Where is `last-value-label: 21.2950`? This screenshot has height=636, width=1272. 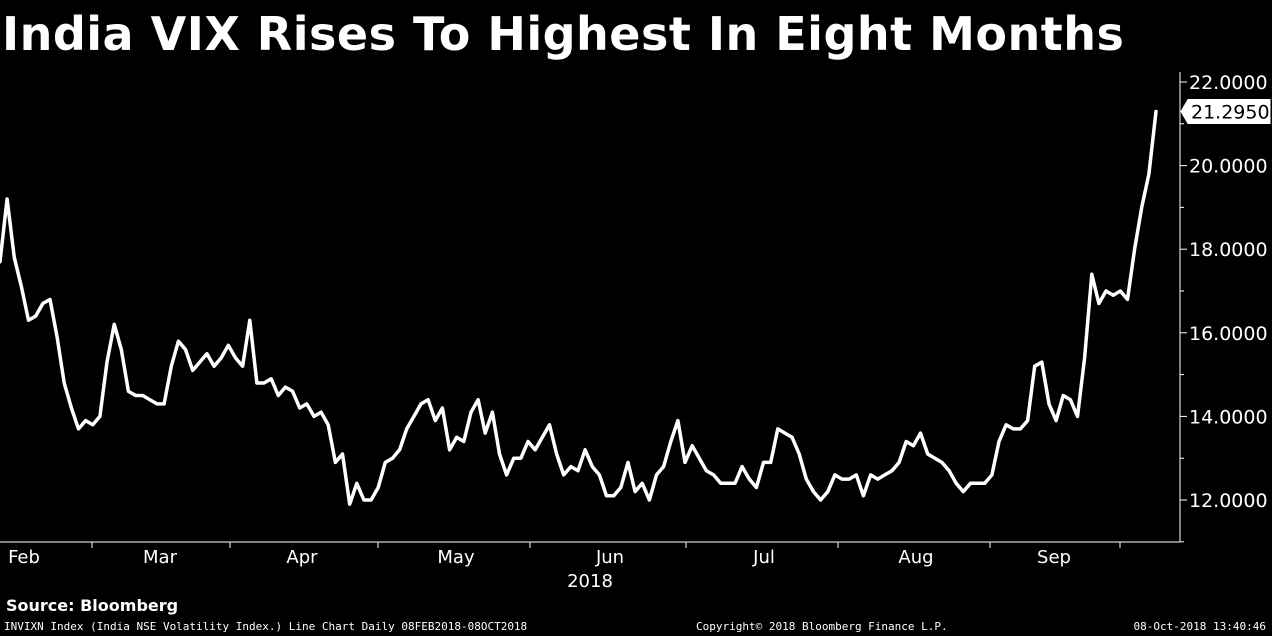
last-value-label: 21.2950 is located at coordinates (1225, 111).